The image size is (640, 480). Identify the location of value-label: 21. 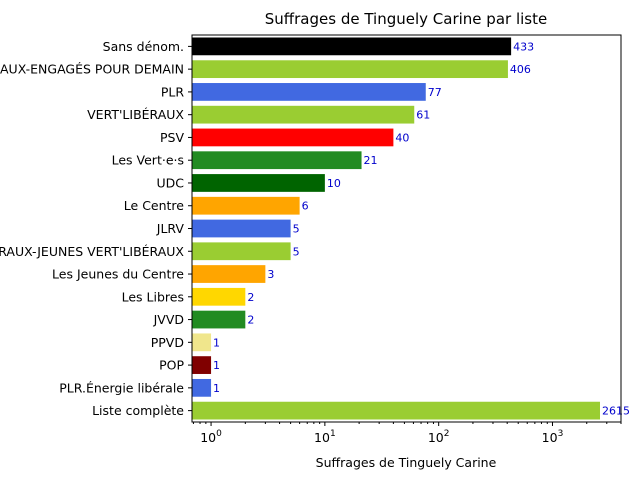
(371, 160).